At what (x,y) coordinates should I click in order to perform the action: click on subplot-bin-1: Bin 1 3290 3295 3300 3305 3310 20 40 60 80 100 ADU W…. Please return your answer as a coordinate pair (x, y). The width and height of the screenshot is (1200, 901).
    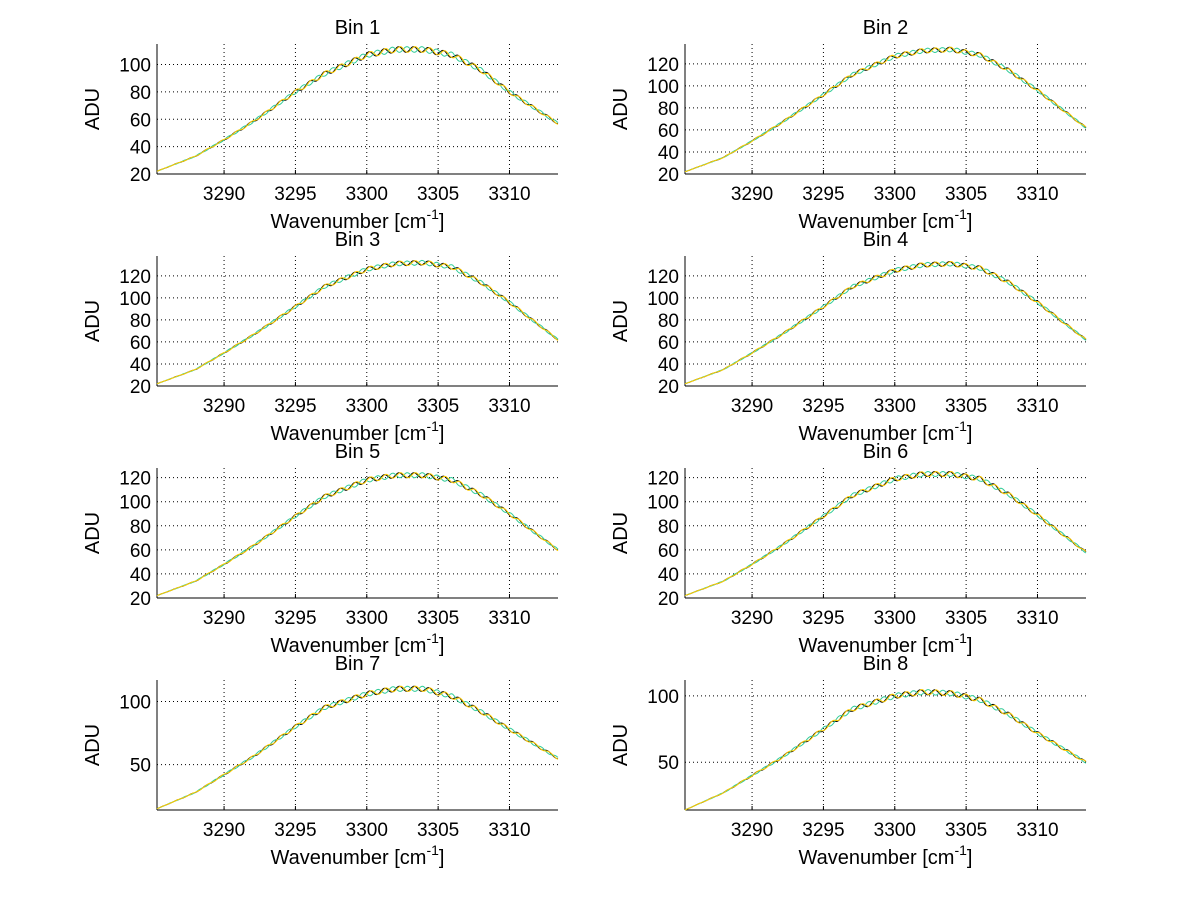
    Looking at the image, I should click on (320, 125).